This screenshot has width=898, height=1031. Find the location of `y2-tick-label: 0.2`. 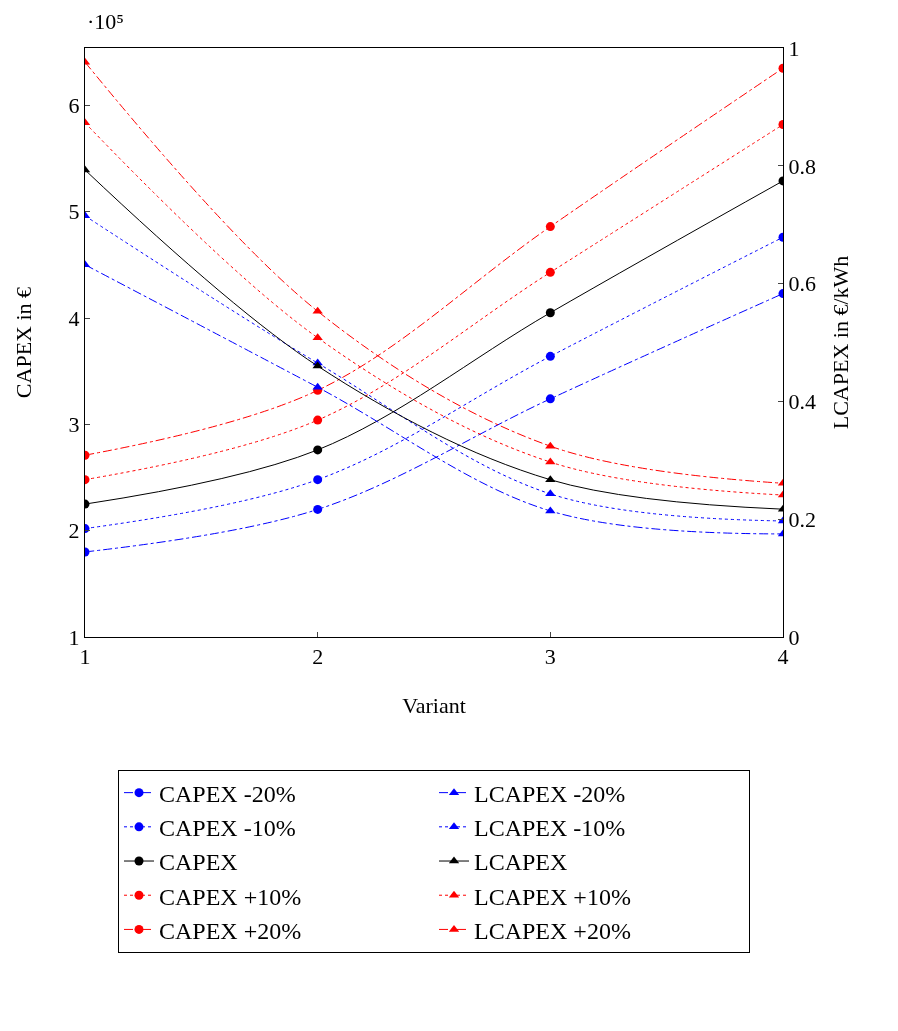

y2-tick-label: 0.2 is located at coordinates (802, 519).